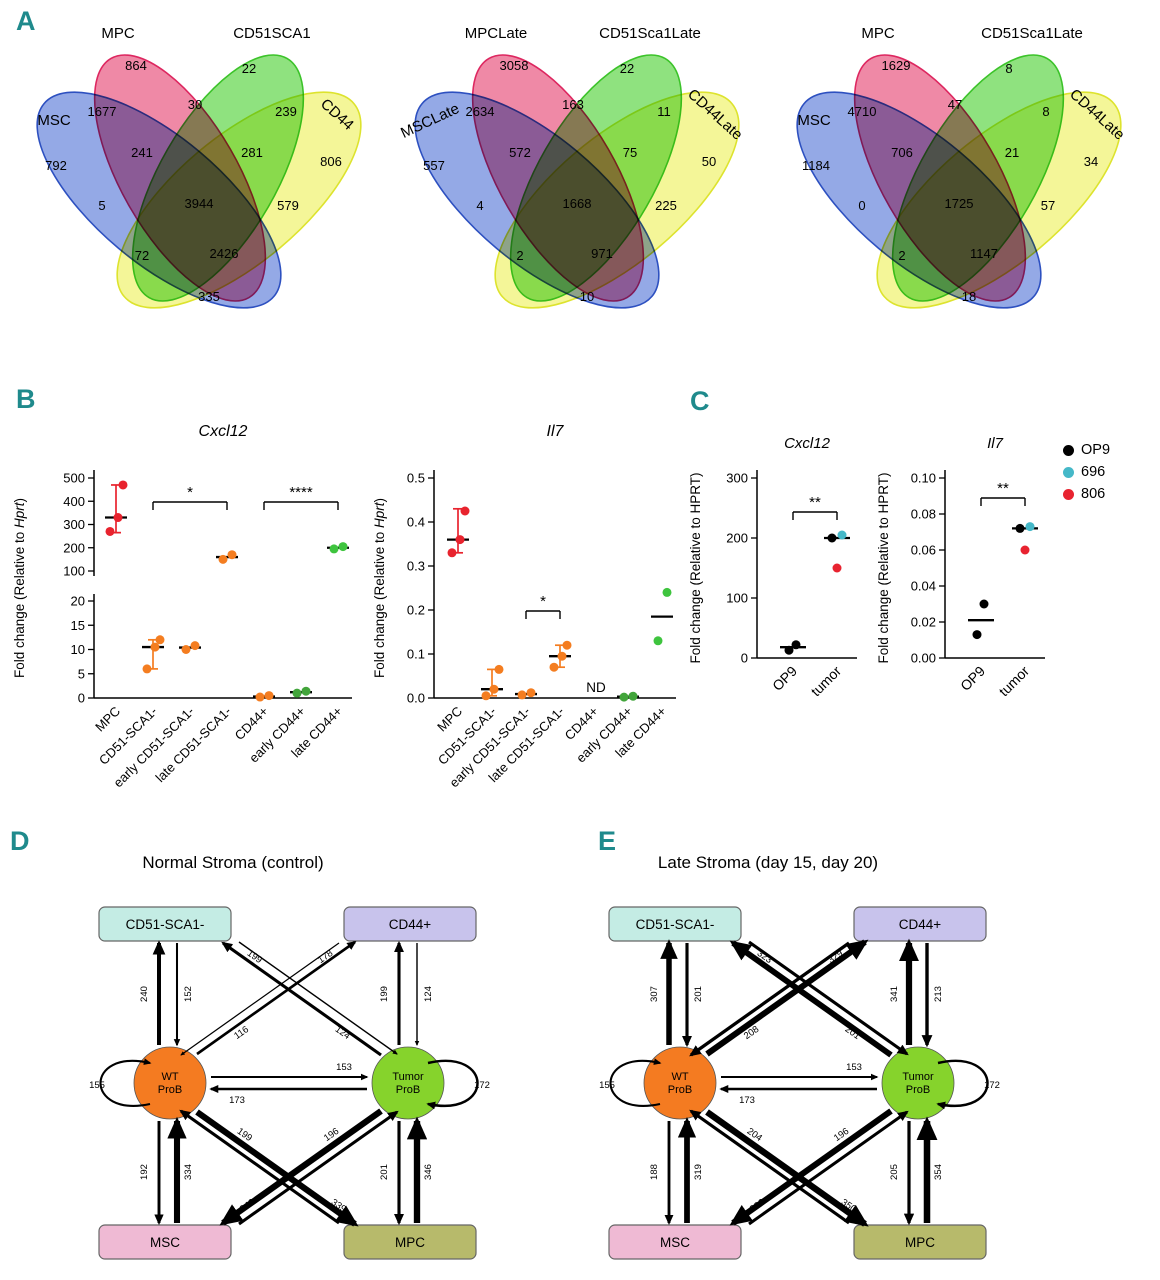 The image size is (1160, 1280). What do you see at coordinates (747, 1100) in the screenshot?
I see `edge-value-tumor_wt: 173` at bounding box center [747, 1100].